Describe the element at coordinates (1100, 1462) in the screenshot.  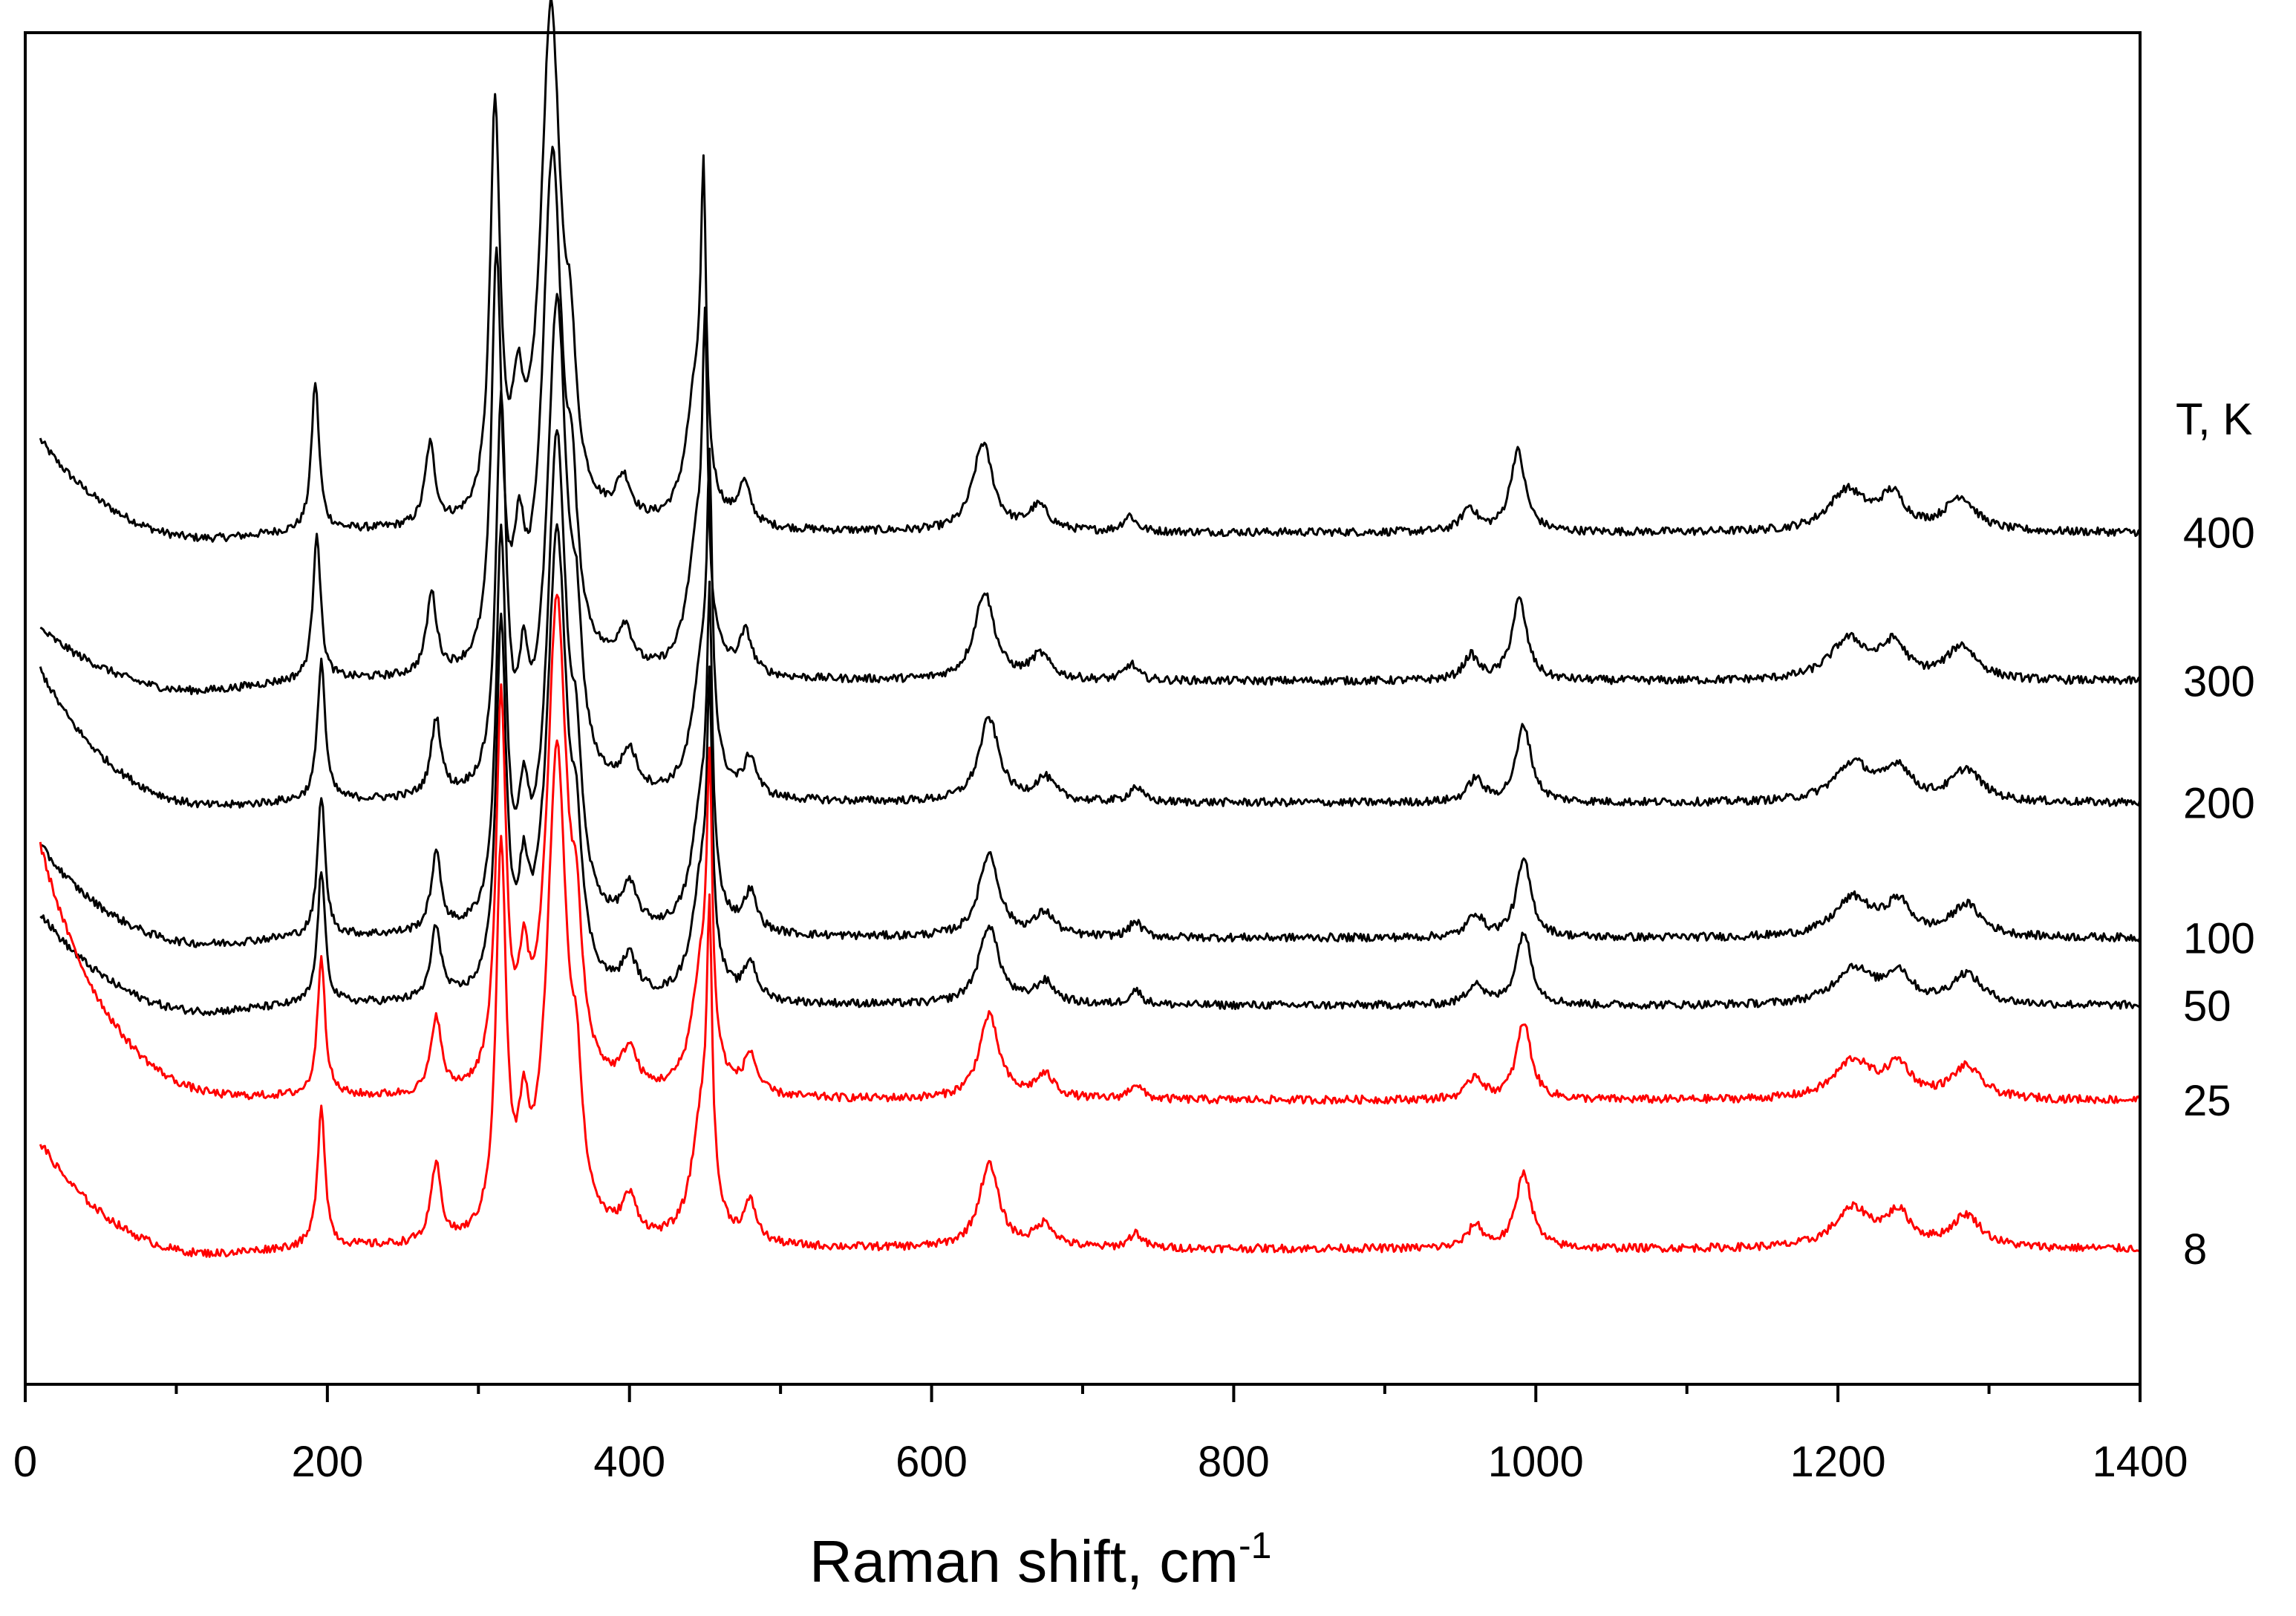
I see `x-axis-tick-labels: 0 200 400 600 800 1000 1200 1400` at that location.